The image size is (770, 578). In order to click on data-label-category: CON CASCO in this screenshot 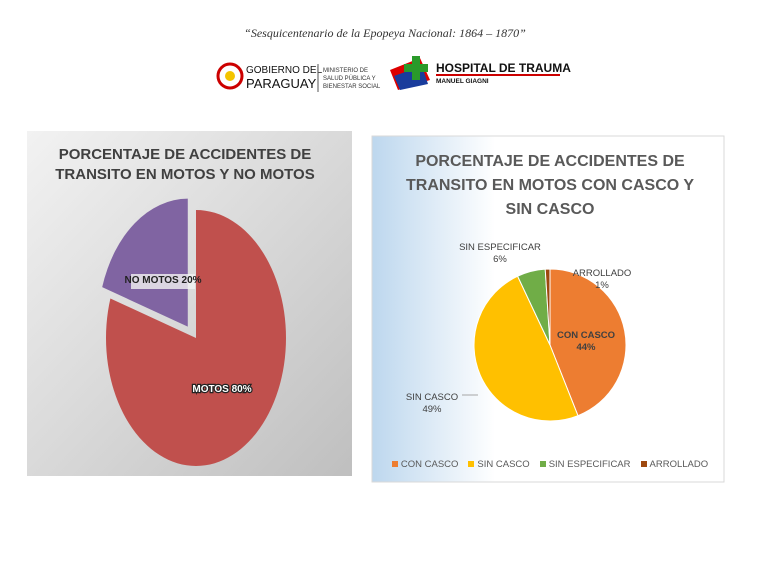, I will do `click(586, 335)`.